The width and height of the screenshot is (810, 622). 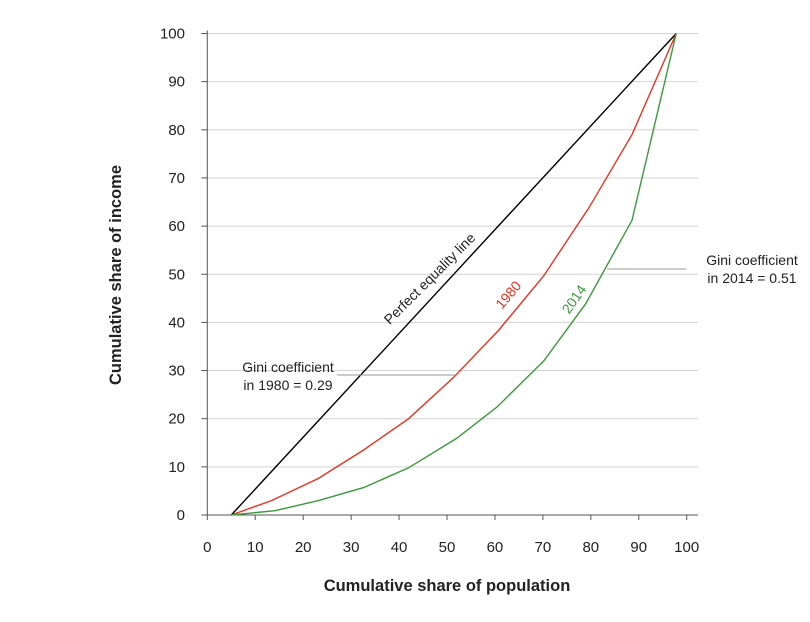 I want to click on y-axis-title: Cumulative share of income, so click(x=116, y=275).